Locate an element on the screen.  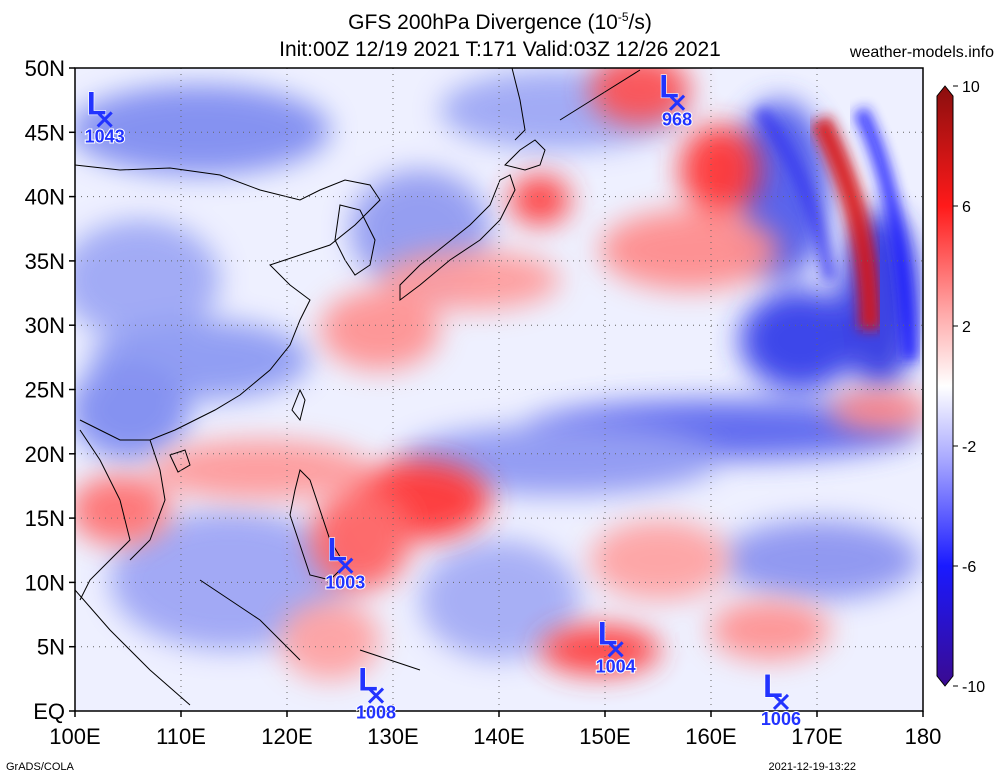
colorbar-label: -2 is located at coordinates (969, 447).